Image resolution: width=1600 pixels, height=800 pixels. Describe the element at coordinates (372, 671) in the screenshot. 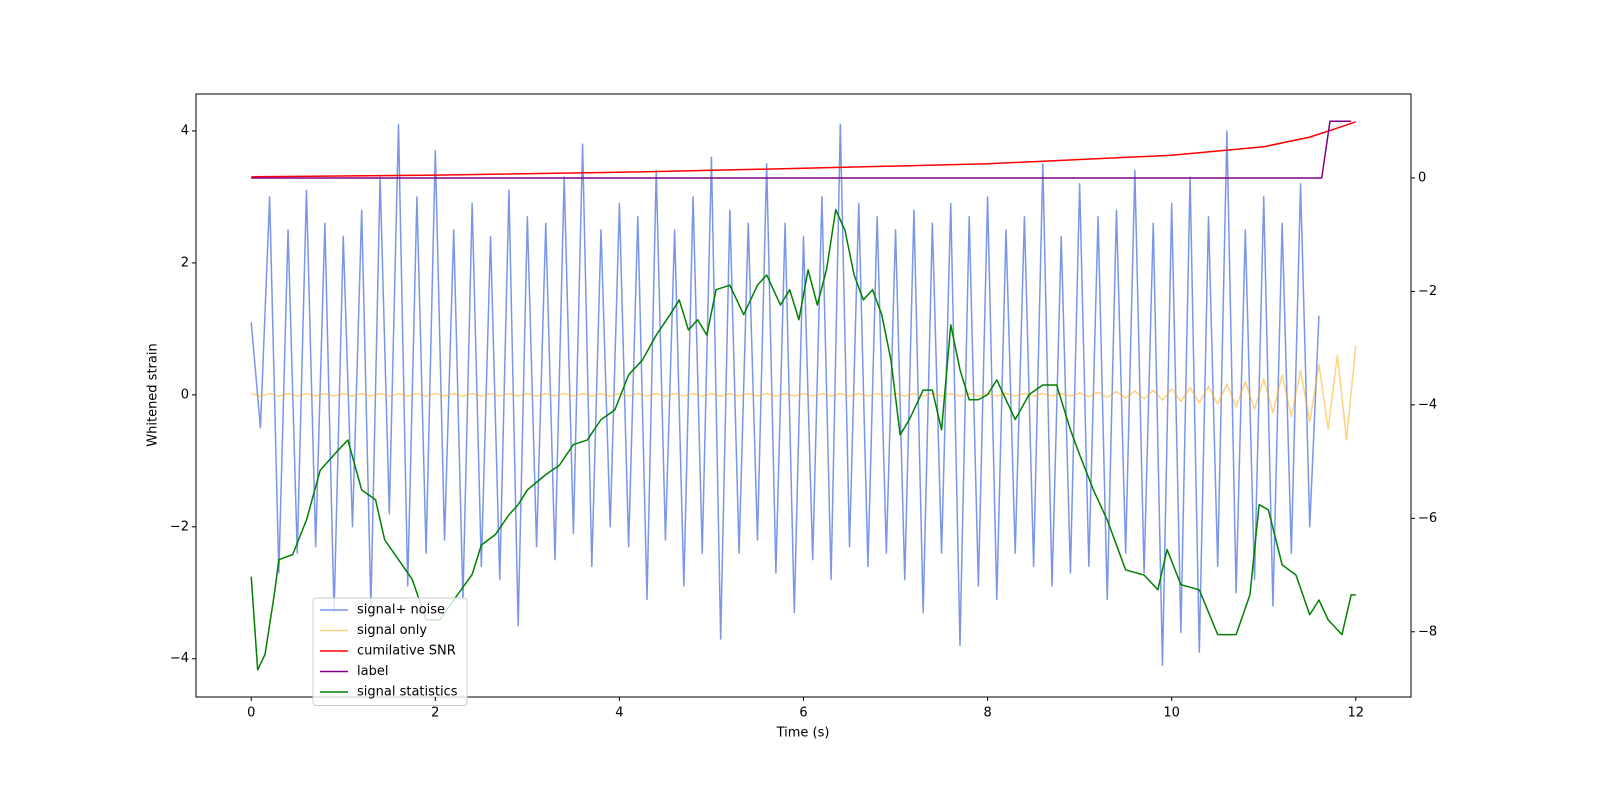

I see `legend-label: label` at that location.